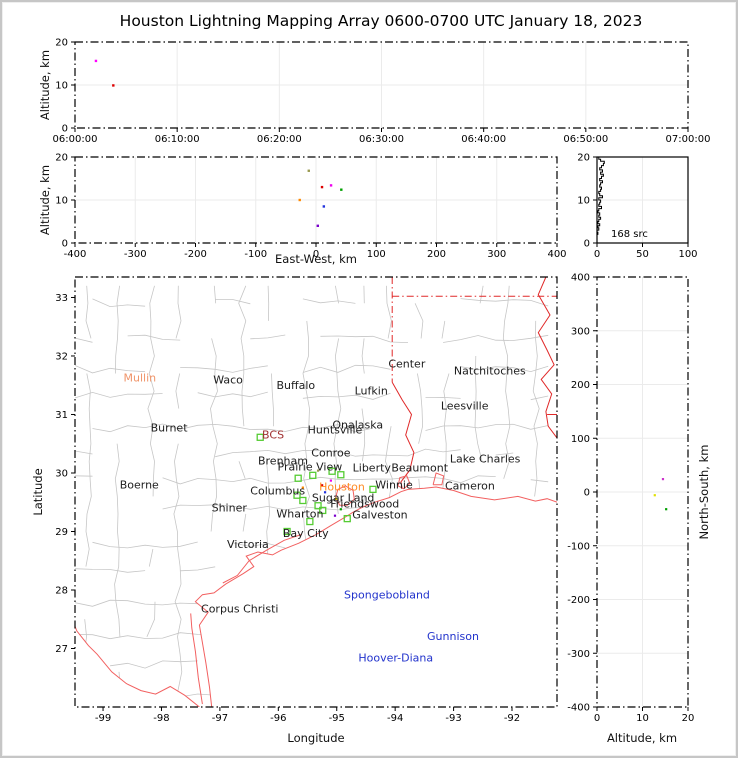 The height and width of the screenshot is (758, 738). I want to click on lma-station-markers, so click(316, 484).